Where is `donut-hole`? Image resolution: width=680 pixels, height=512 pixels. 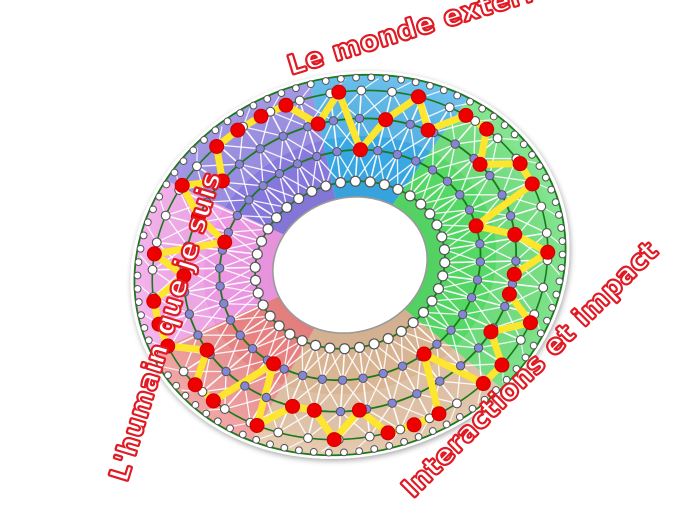 donut-hole is located at coordinates (350, 265).